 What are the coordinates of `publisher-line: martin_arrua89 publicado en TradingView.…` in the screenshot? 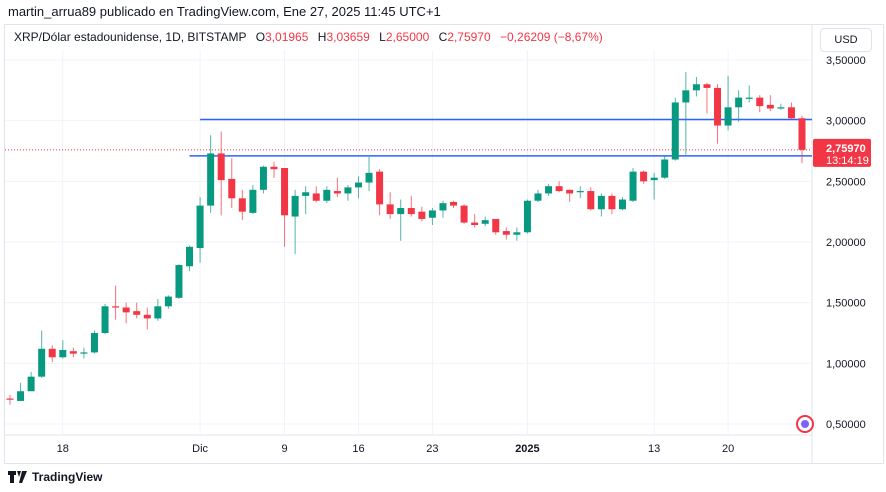 It's located at (224, 11).